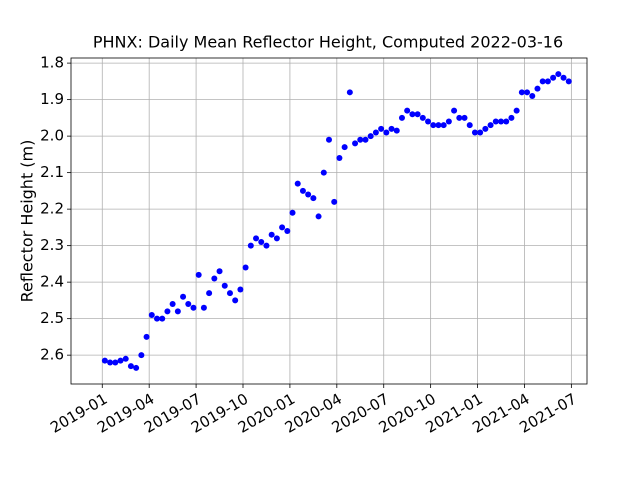  I want to click on y-tick-label: 2.2, so click(52, 209).